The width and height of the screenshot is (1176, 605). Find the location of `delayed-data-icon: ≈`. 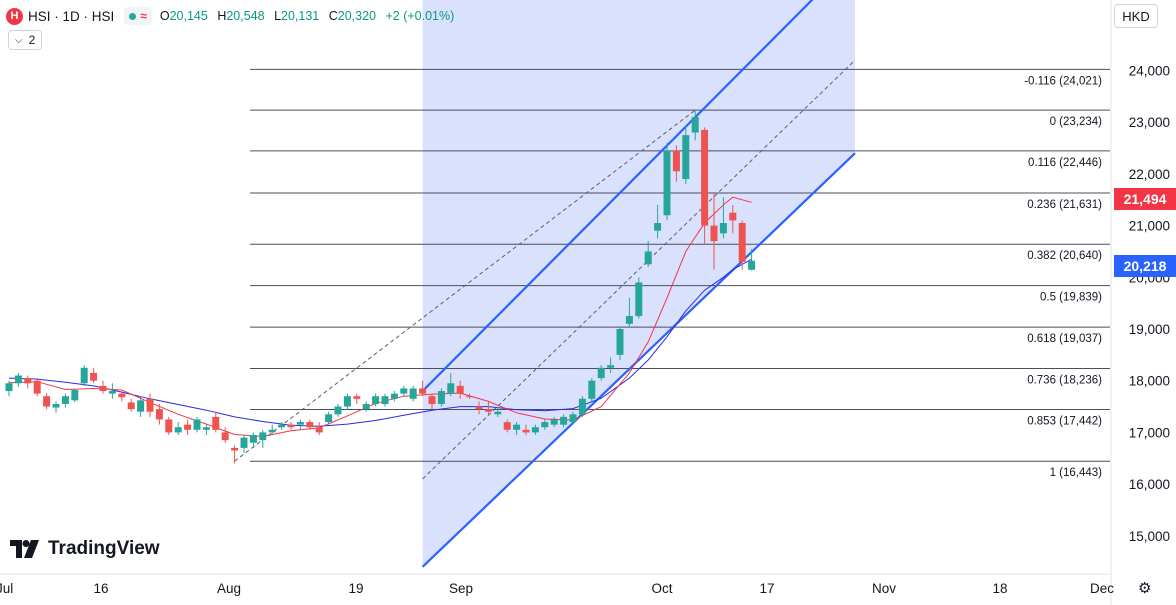

delayed-data-icon: ≈ is located at coordinates (143, 16).